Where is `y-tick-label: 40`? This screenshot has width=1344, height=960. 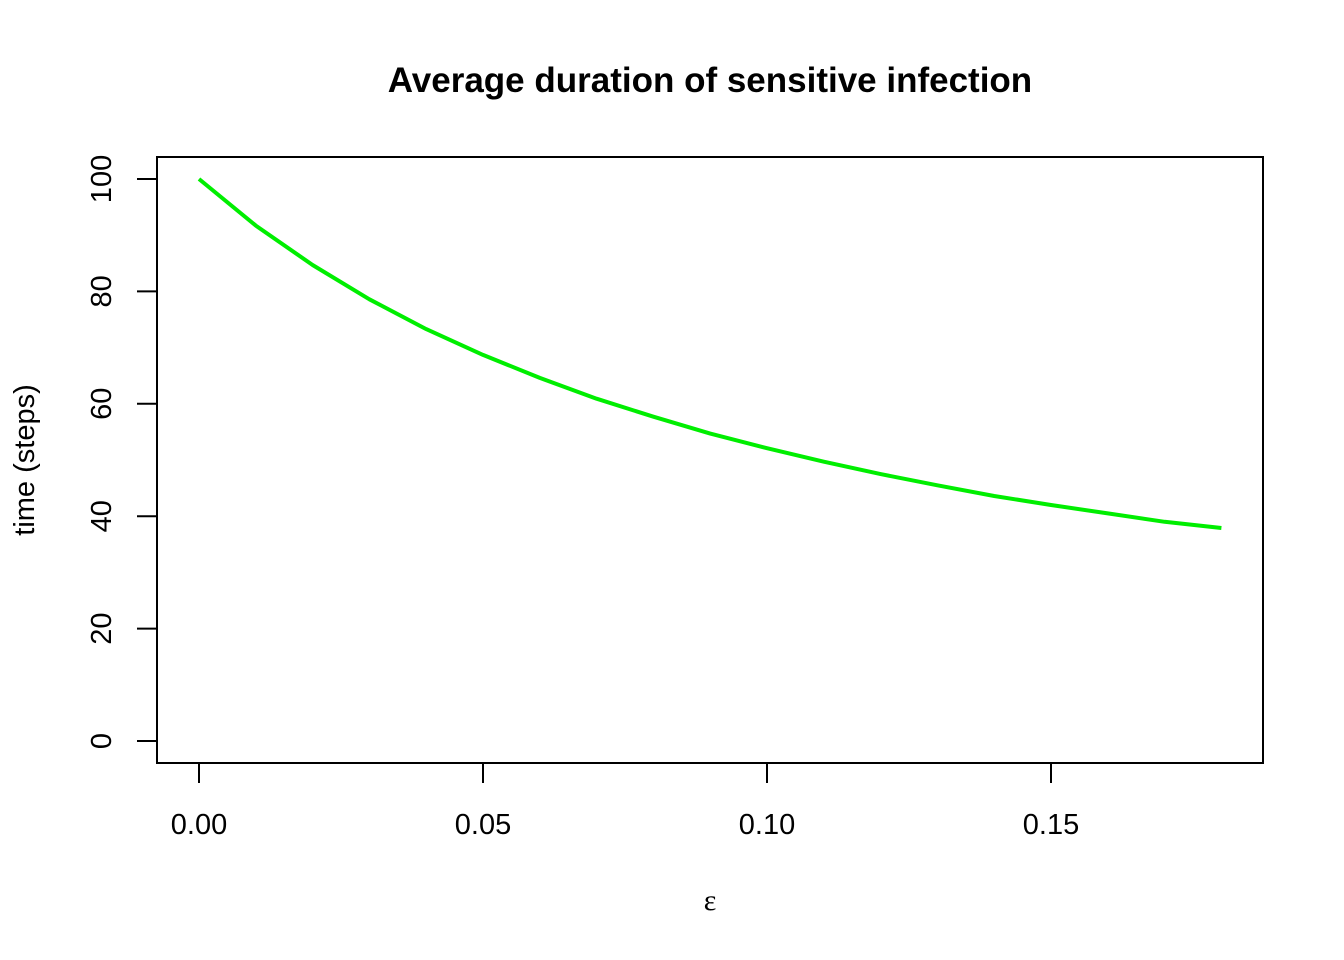 y-tick-label: 40 is located at coordinates (102, 516).